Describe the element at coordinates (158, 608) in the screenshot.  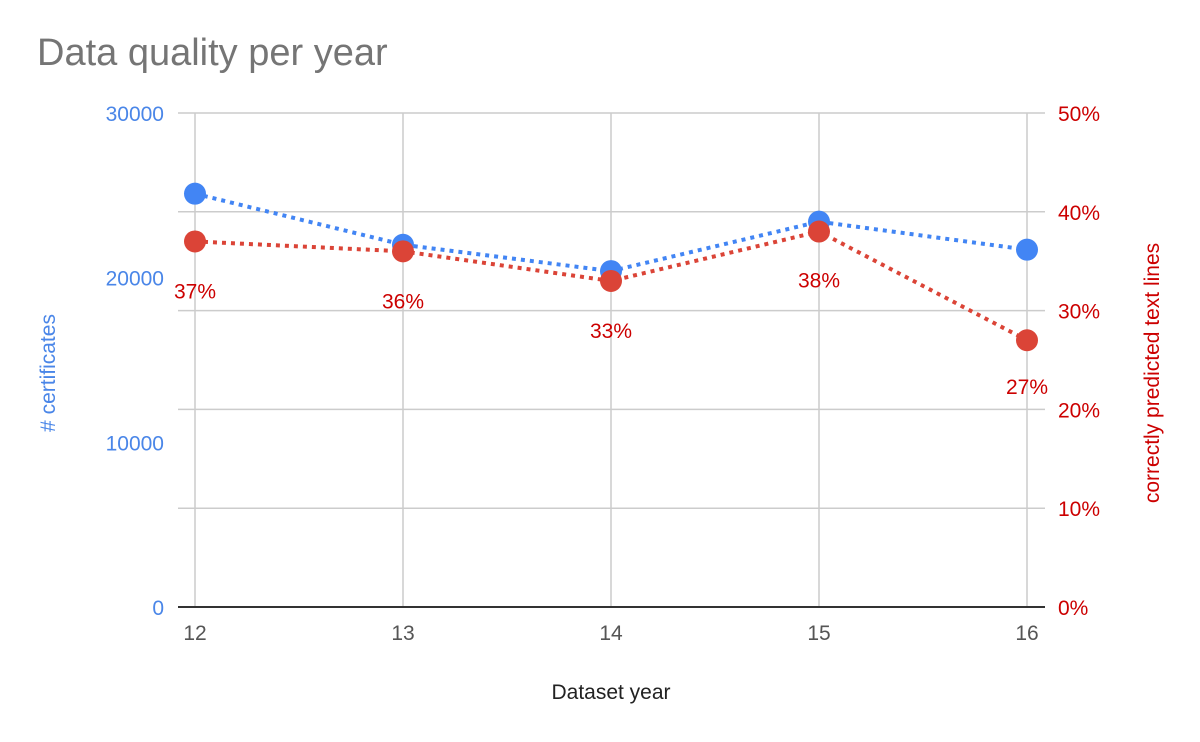
I see `left-axis-tick-label: 0` at that location.